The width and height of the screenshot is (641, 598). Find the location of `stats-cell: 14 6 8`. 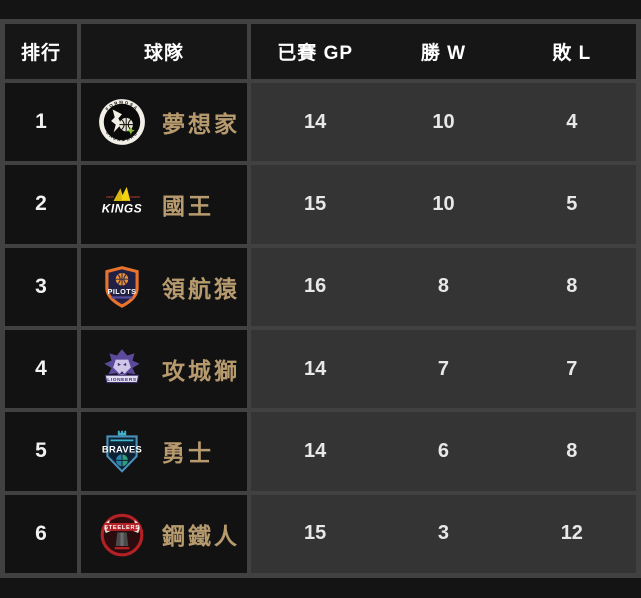

stats-cell: 14 6 8 is located at coordinates (443, 451).